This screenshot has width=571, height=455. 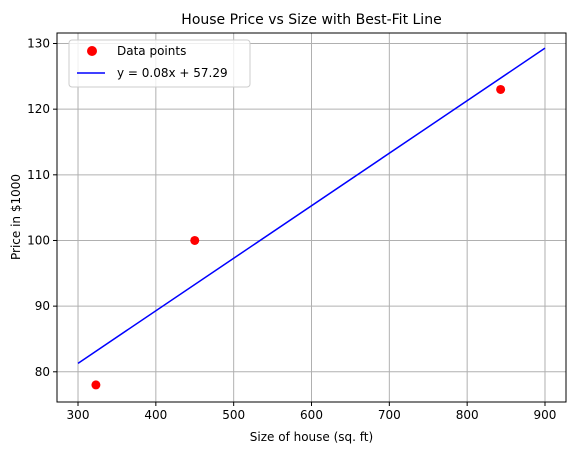 I want to click on legend-box, so click(x=159, y=63).